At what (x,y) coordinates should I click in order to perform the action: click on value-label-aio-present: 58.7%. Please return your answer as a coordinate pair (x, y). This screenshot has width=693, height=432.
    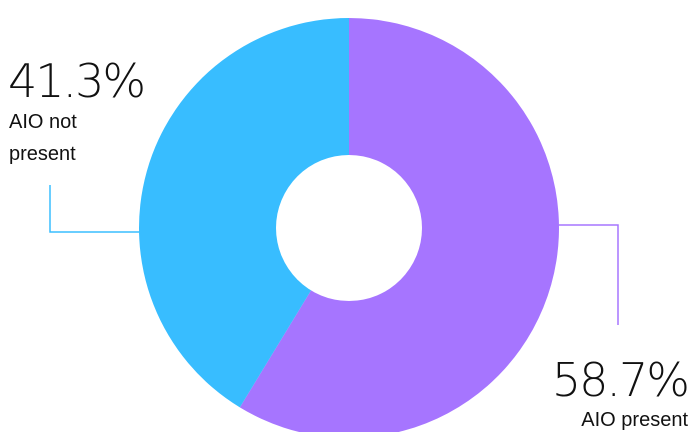
    Looking at the image, I should click on (620, 380).